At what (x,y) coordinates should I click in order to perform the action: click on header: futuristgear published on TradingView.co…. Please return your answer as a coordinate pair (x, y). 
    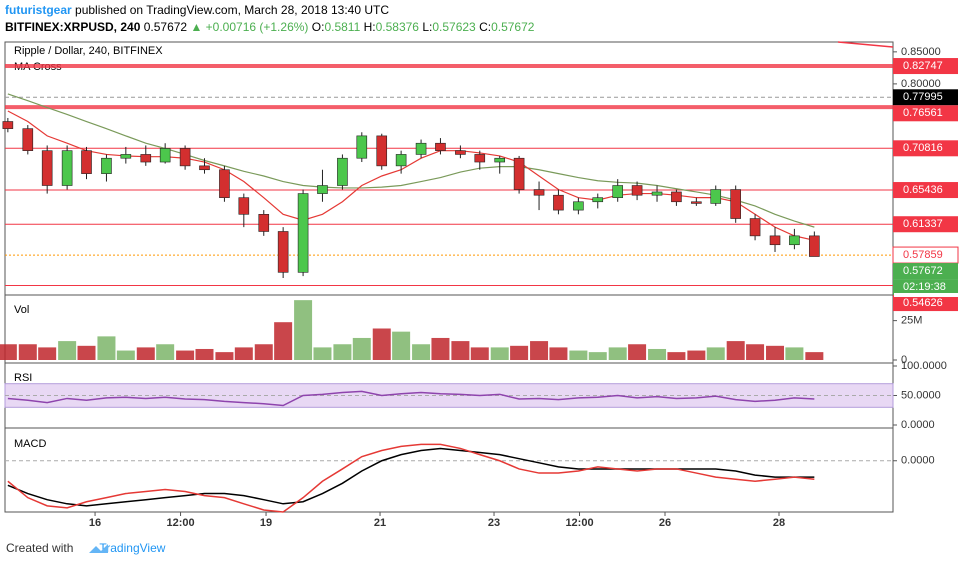
    Looking at the image, I should click on (269, 19).